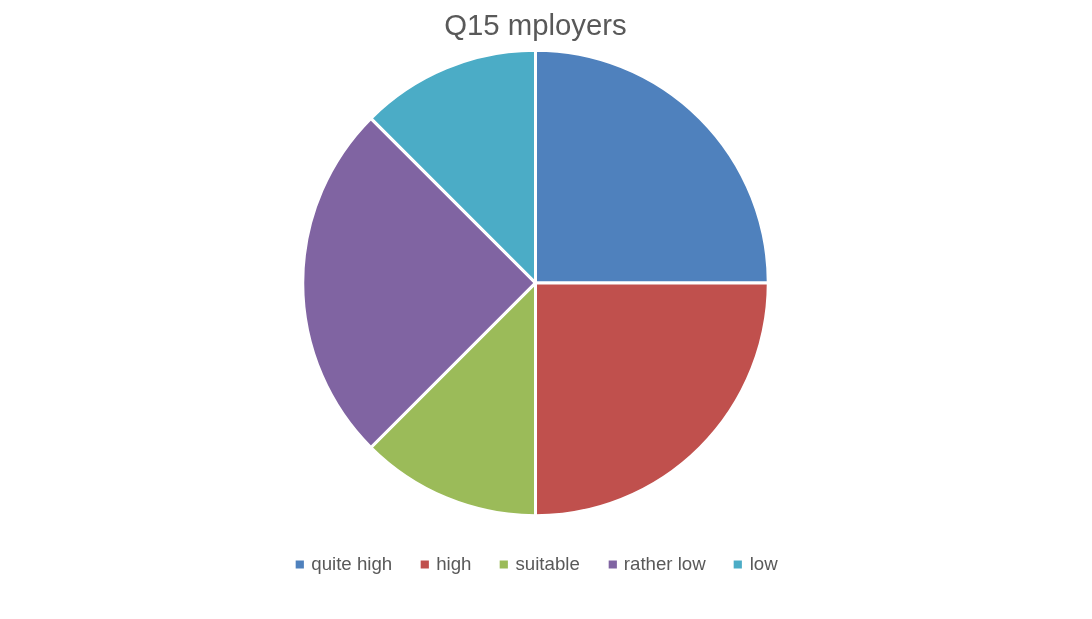  What do you see at coordinates (763, 564) in the screenshot?
I see `legend-label: low` at bounding box center [763, 564].